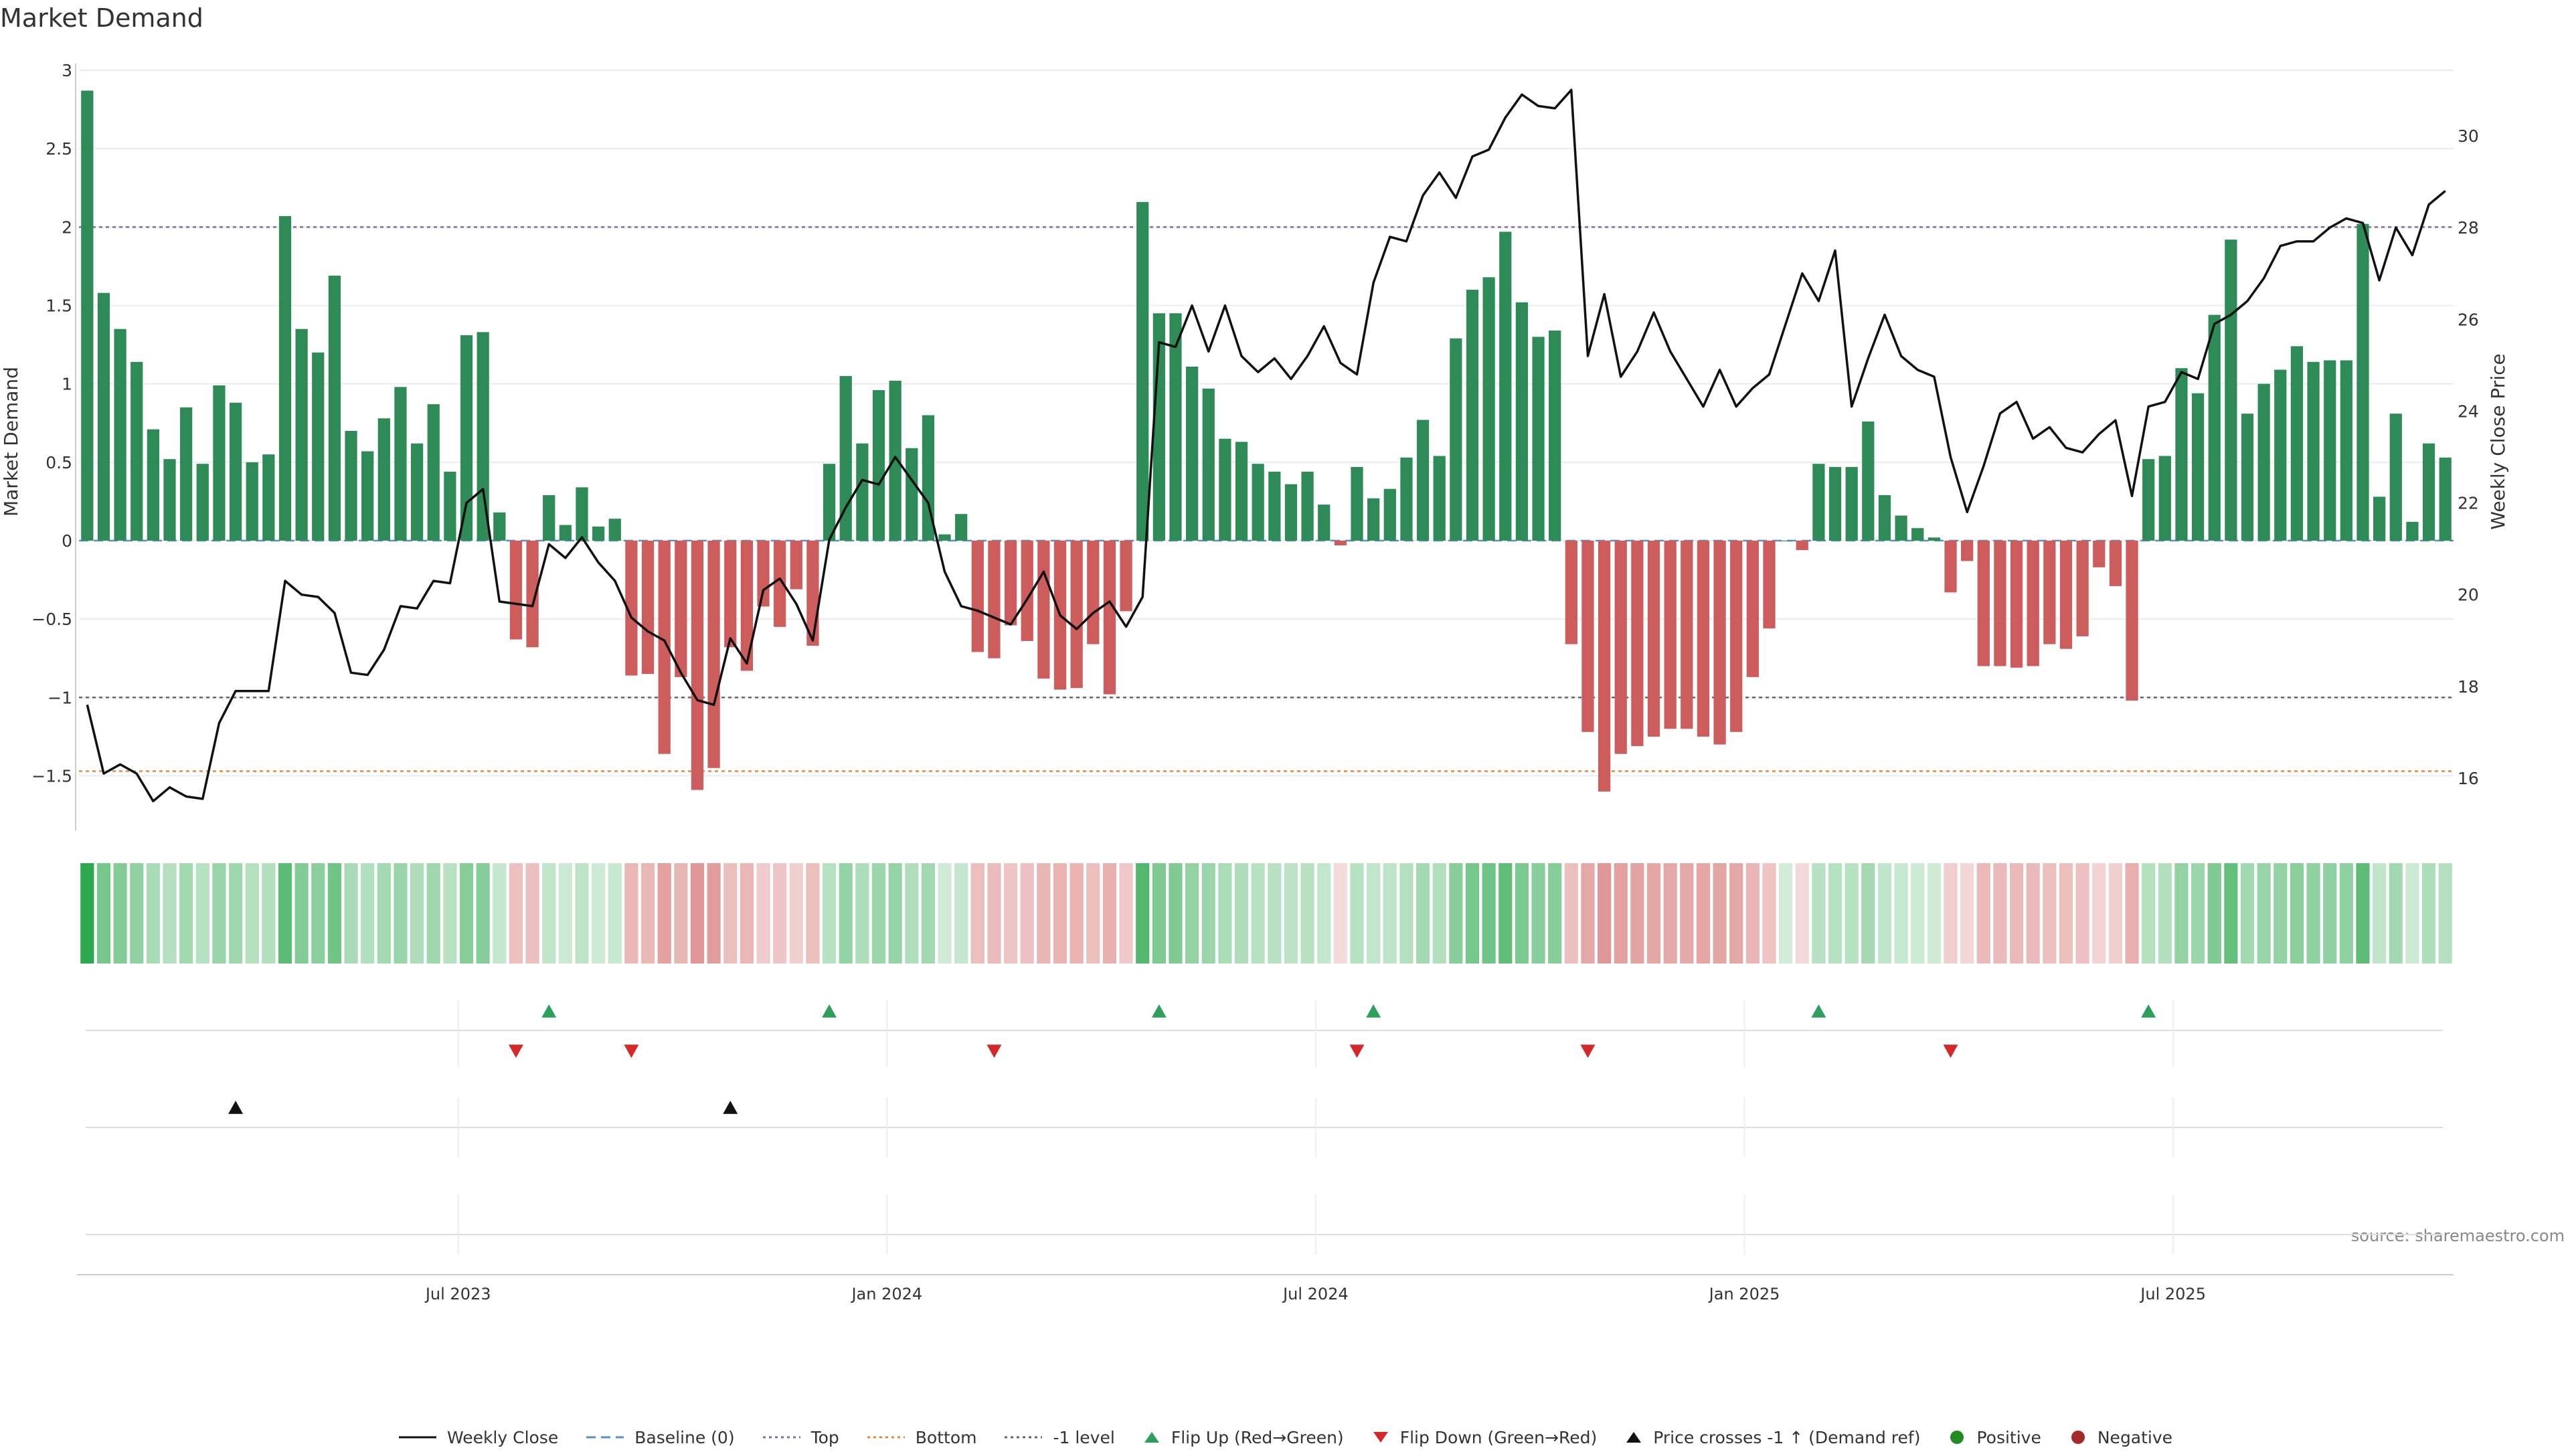  I want to click on x-tick-label: Jan 2025, so click(1744, 1294).